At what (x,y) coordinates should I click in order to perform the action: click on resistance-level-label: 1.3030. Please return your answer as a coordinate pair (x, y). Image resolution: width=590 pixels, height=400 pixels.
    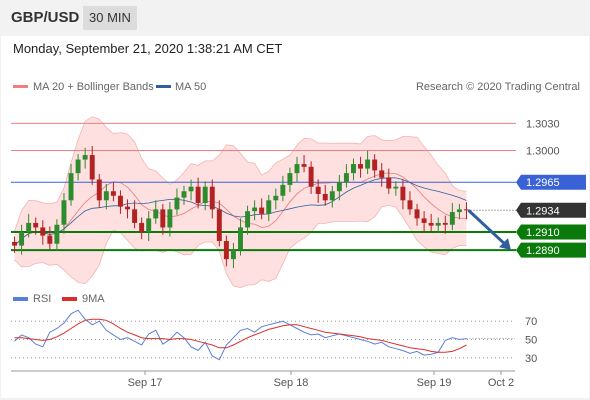
    Looking at the image, I should click on (543, 124).